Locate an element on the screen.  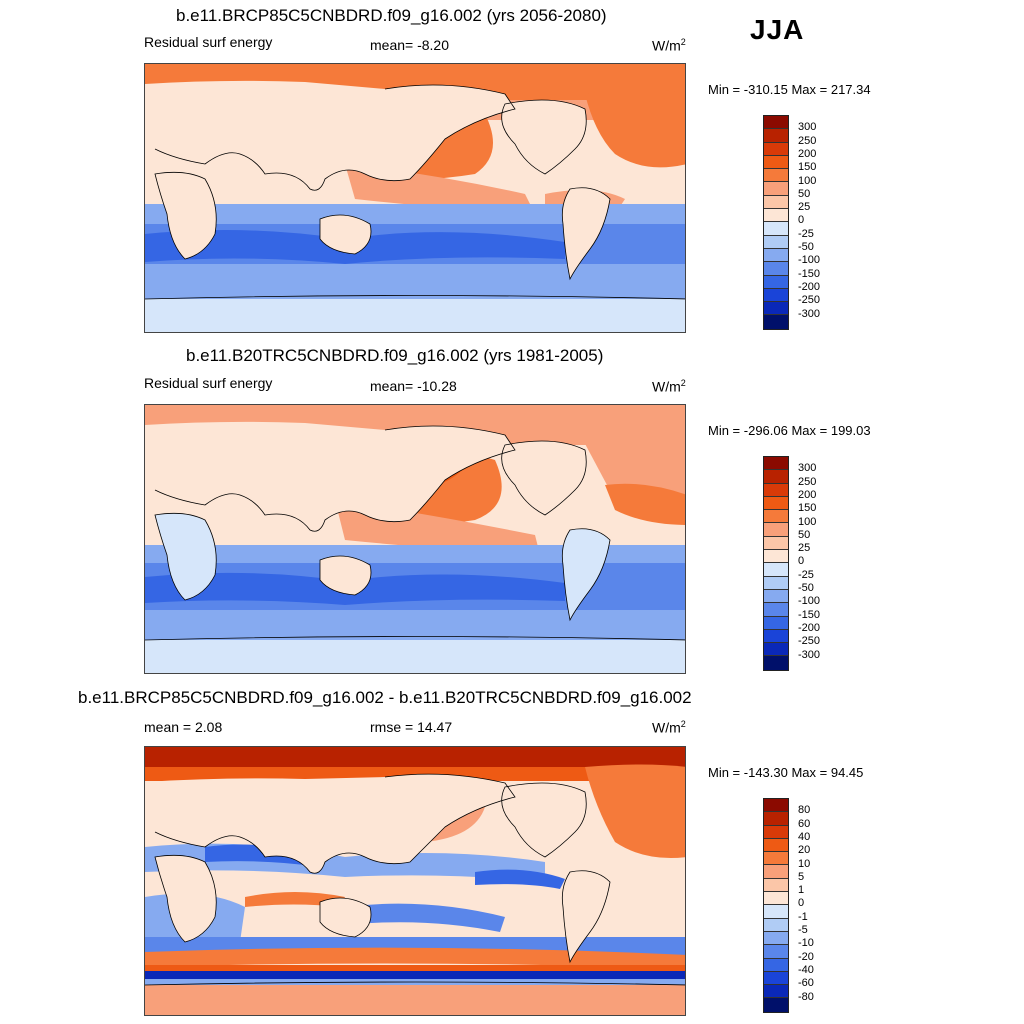
colorbar-tick-label: -60 is located at coordinates (806, 983).